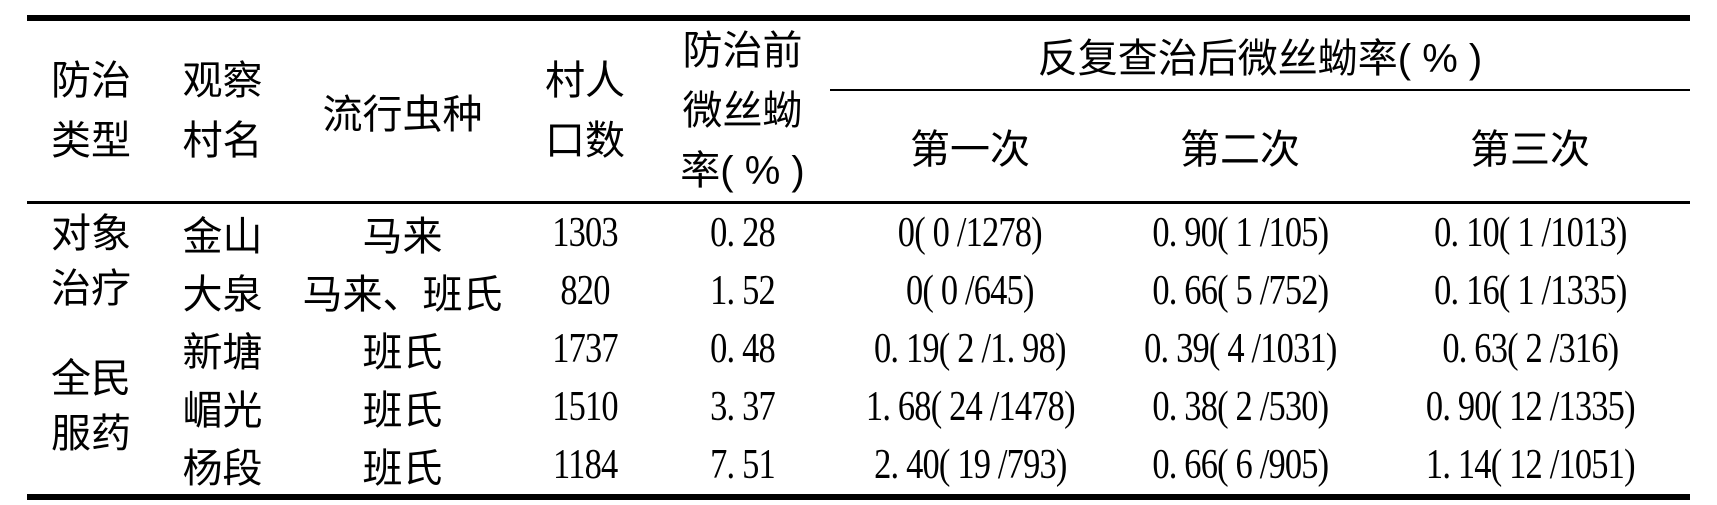  Describe the element at coordinates (743, 407) in the screenshot. I see `cell-pre-rate: 3. 37` at that location.